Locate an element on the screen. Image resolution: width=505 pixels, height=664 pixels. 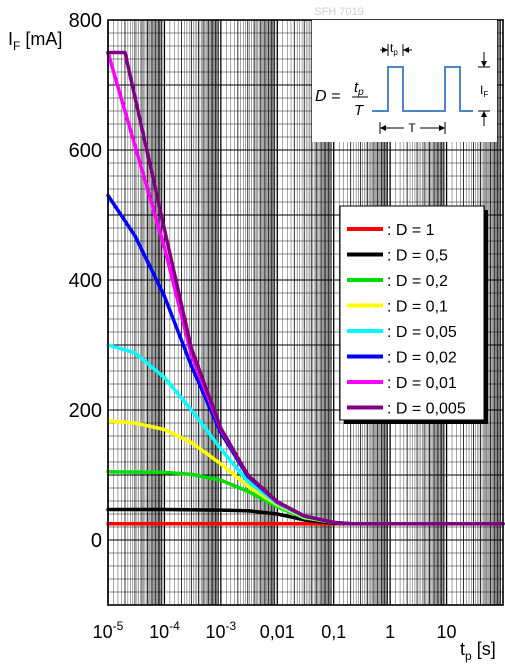
inset-formula-denominator: T is located at coordinates (359, 110).